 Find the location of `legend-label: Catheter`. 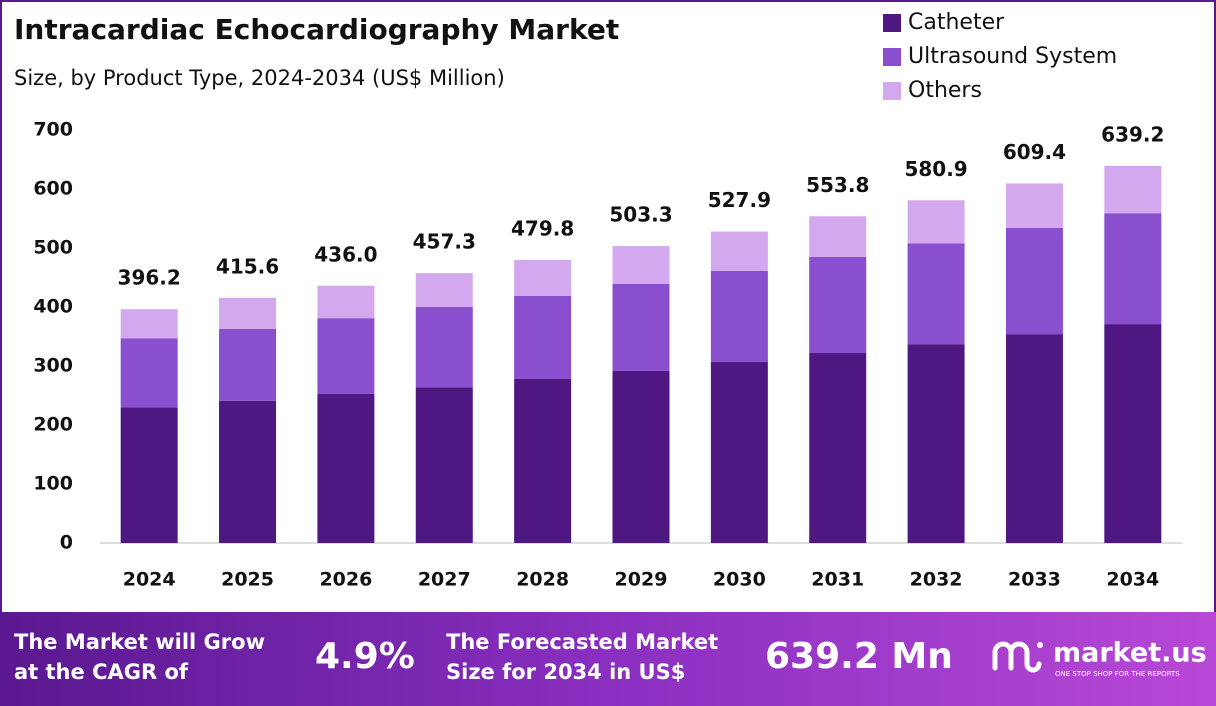

legend-label: Catheter is located at coordinates (956, 22).